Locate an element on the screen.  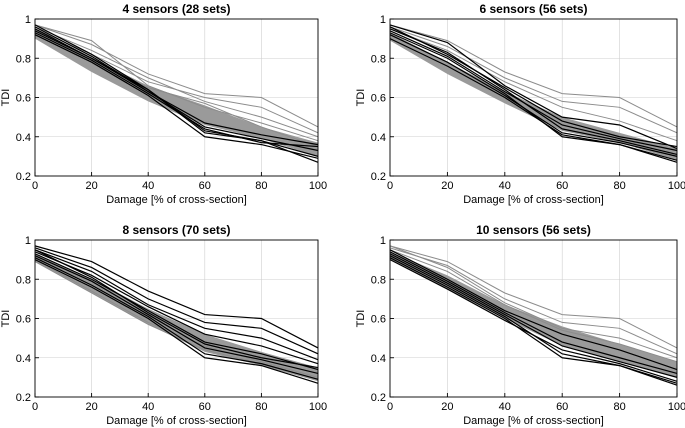
chart-title: 10 sensors (56 sets) is located at coordinates (533, 230).